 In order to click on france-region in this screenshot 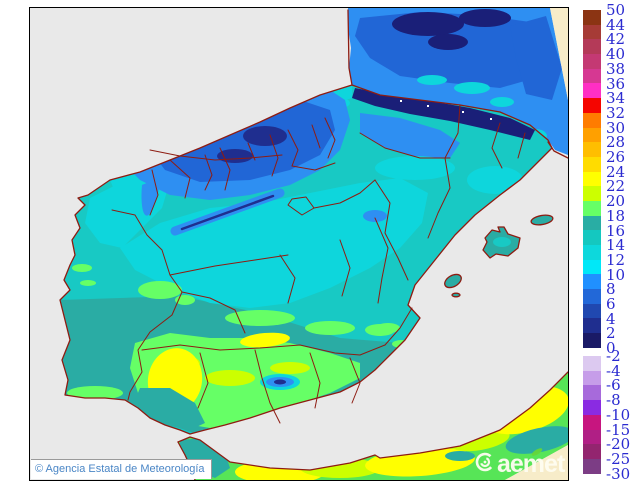, I will do `click(458, 81)`.